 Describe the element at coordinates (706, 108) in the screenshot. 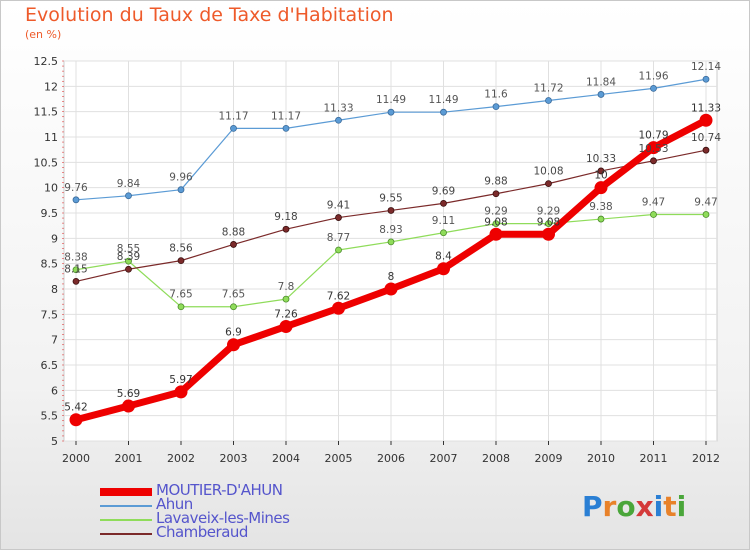

I see `data-label: 11.33` at that location.